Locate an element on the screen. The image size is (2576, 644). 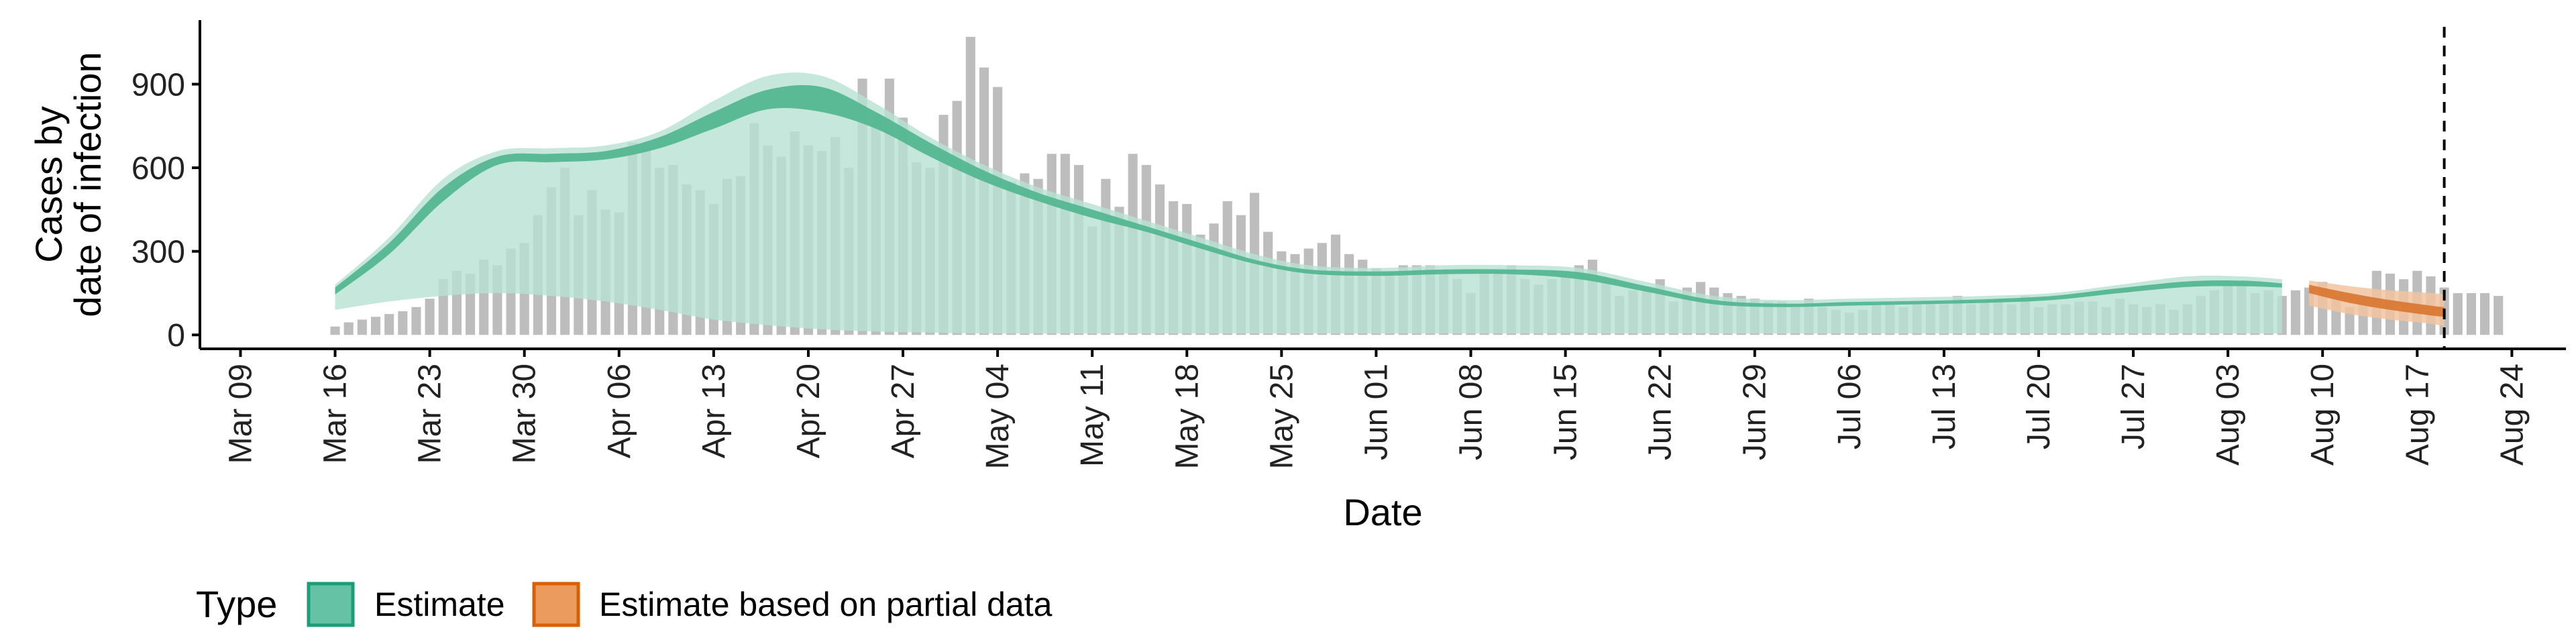
x-tick-label: Jul 13 is located at coordinates (1944, 406).